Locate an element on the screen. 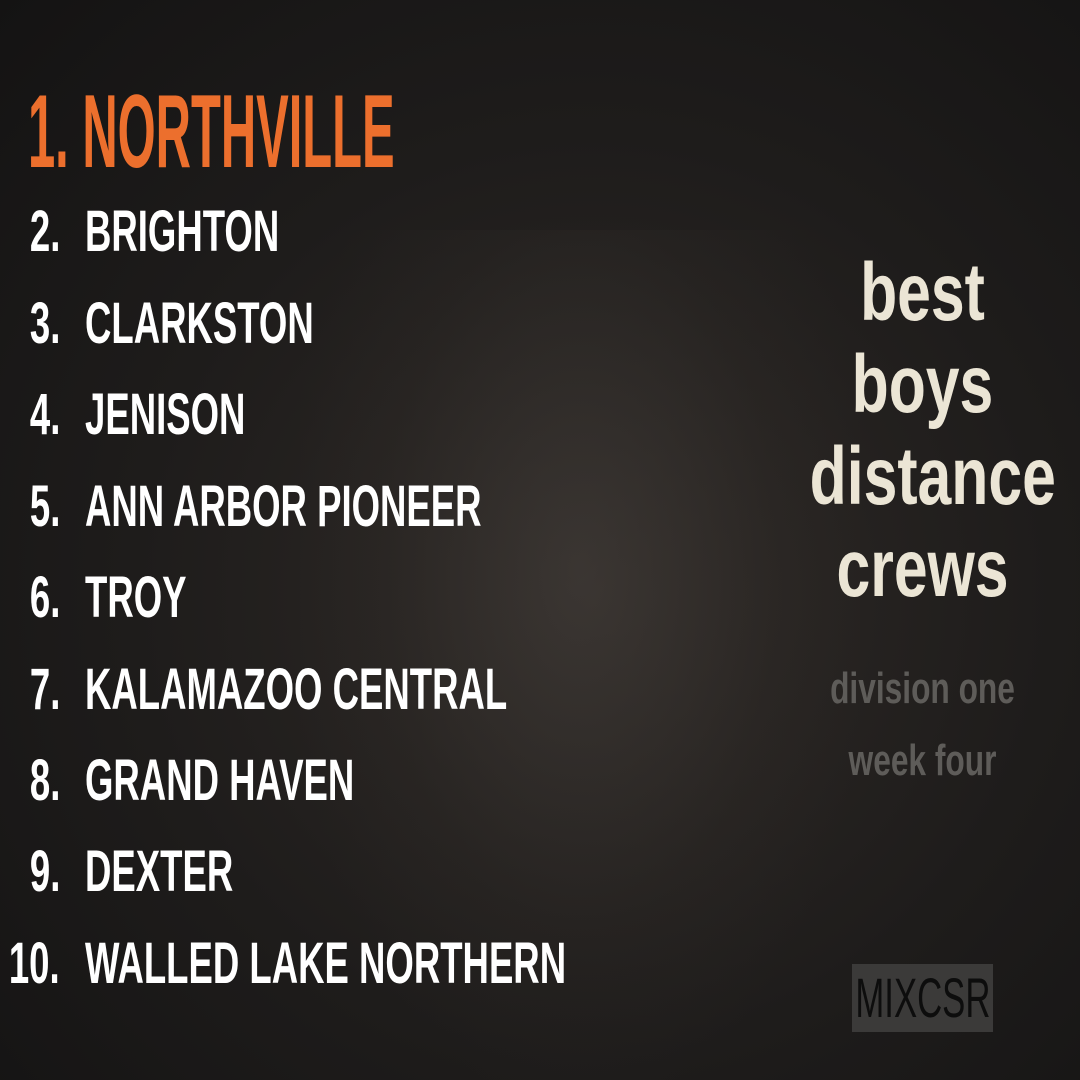 This screenshot has height=1080, width=1080. team-name: JENISON is located at coordinates (165, 414).